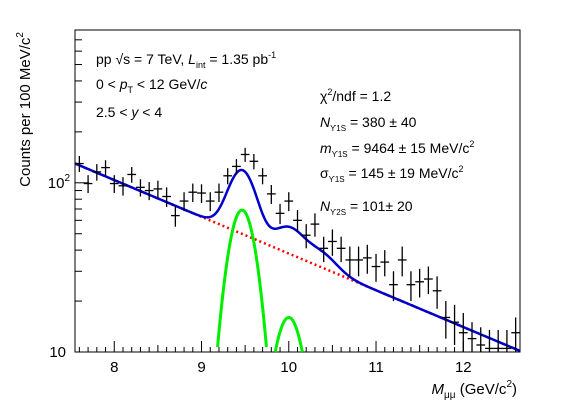  What do you see at coordinates (288, 367) in the screenshot?
I see `x-tick-label: 10` at bounding box center [288, 367].